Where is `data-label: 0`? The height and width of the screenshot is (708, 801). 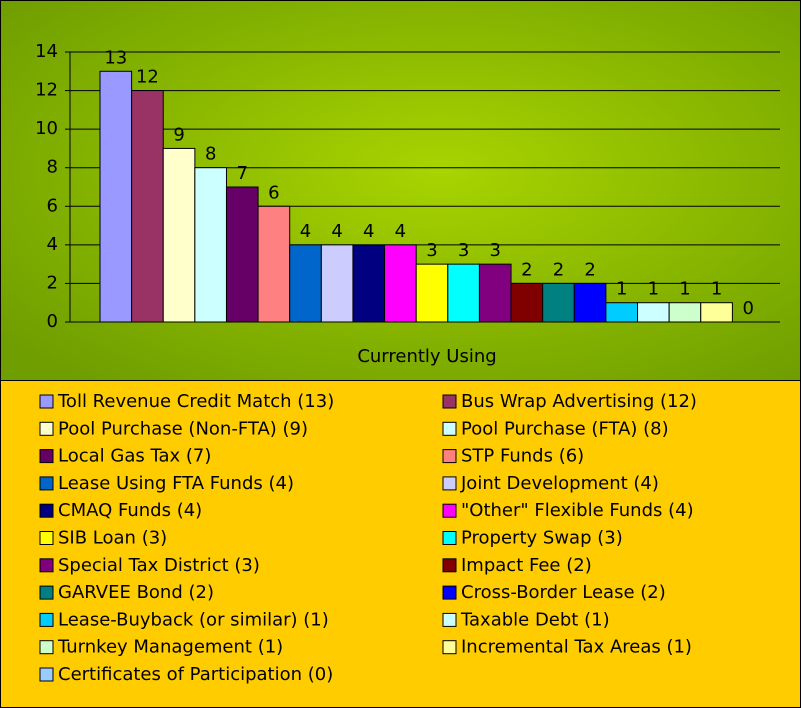
data-label: 0 is located at coordinates (747, 308).